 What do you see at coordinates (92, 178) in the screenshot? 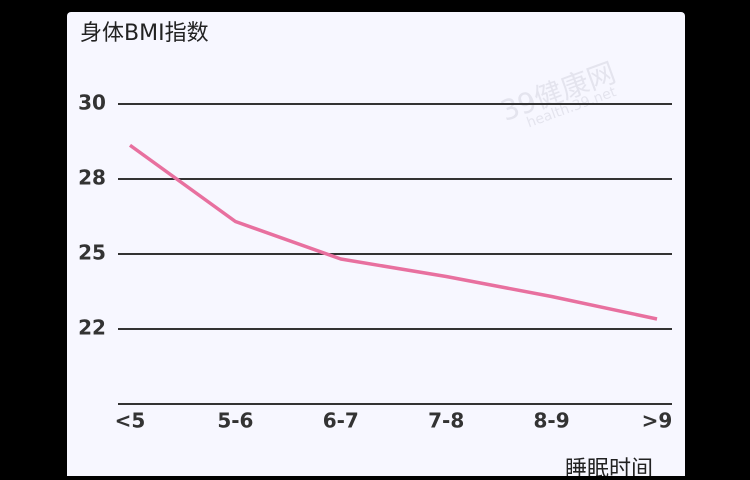
I see `y-tick-label: 28` at bounding box center [92, 178].